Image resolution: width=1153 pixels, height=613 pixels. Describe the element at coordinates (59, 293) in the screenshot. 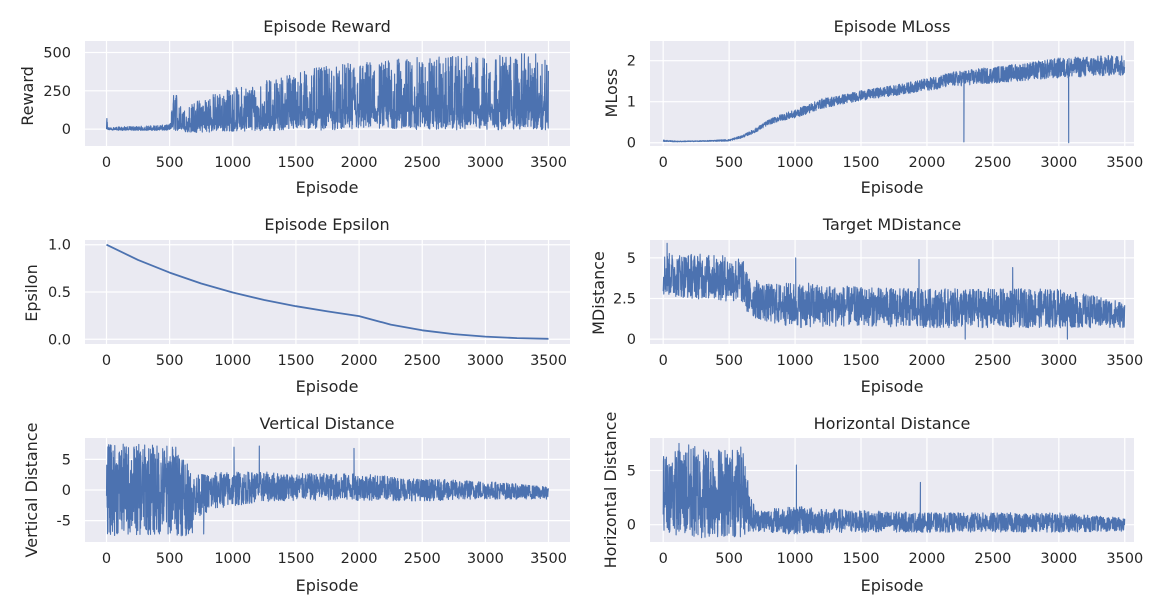

I see `y-tick-label: 0.5` at that location.